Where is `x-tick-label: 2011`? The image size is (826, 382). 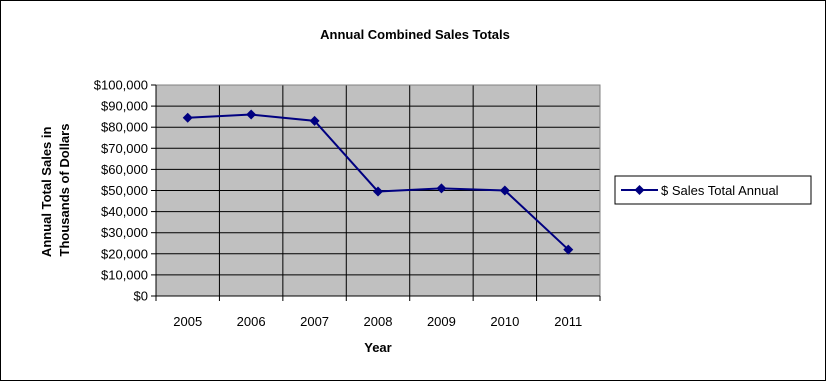
x-tick-label: 2011 is located at coordinates (568, 321).